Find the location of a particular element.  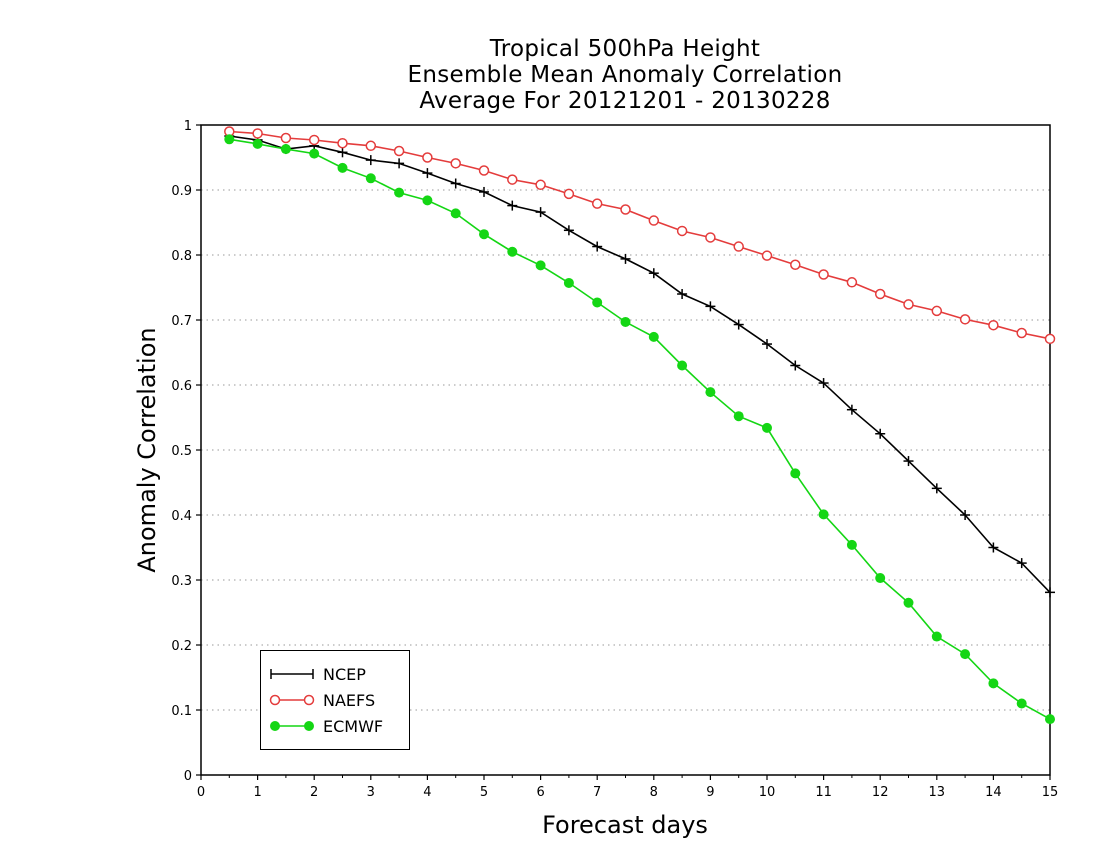

legend-item-ecmwf: ECMWF is located at coordinates (326, 726).